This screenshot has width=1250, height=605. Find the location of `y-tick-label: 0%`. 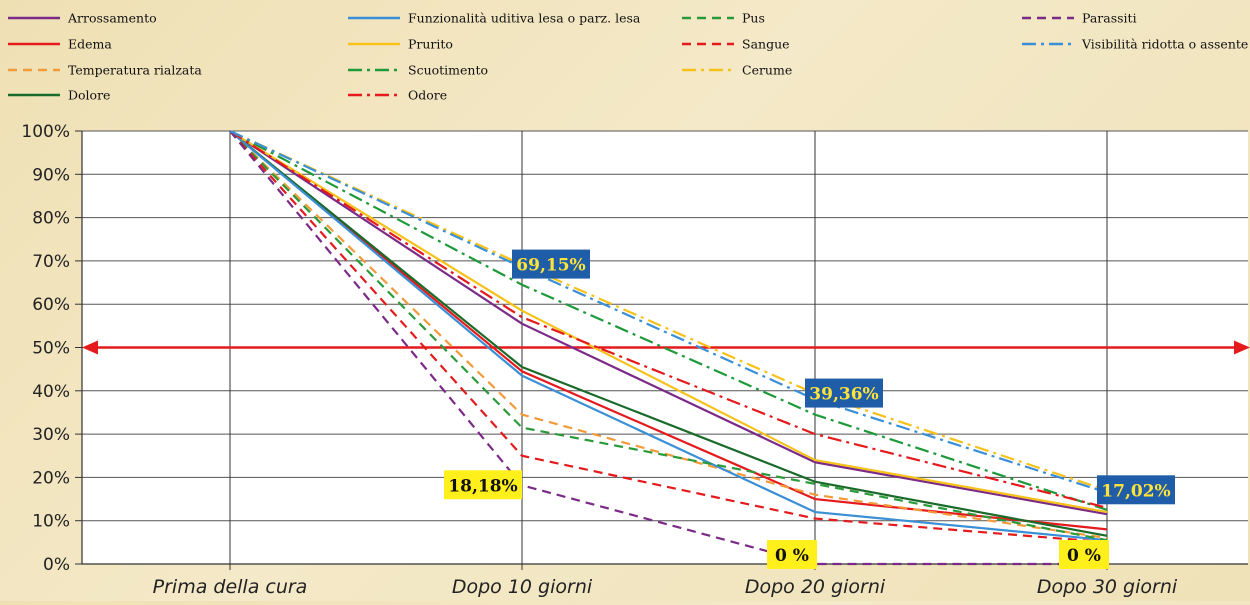

y-tick-label: 0% is located at coordinates (56, 565).